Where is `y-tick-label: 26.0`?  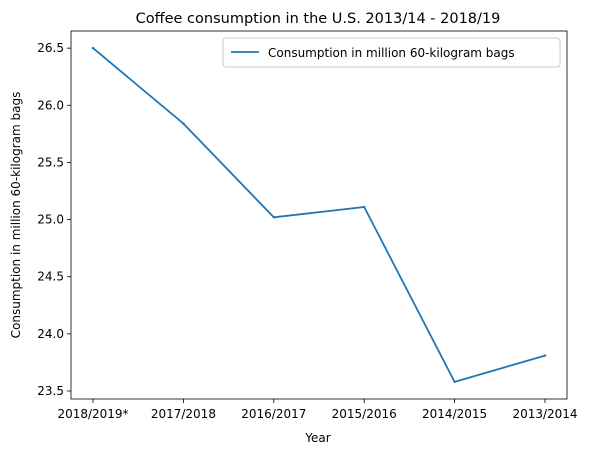
y-tick-label: 26.0 is located at coordinates (50, 105).